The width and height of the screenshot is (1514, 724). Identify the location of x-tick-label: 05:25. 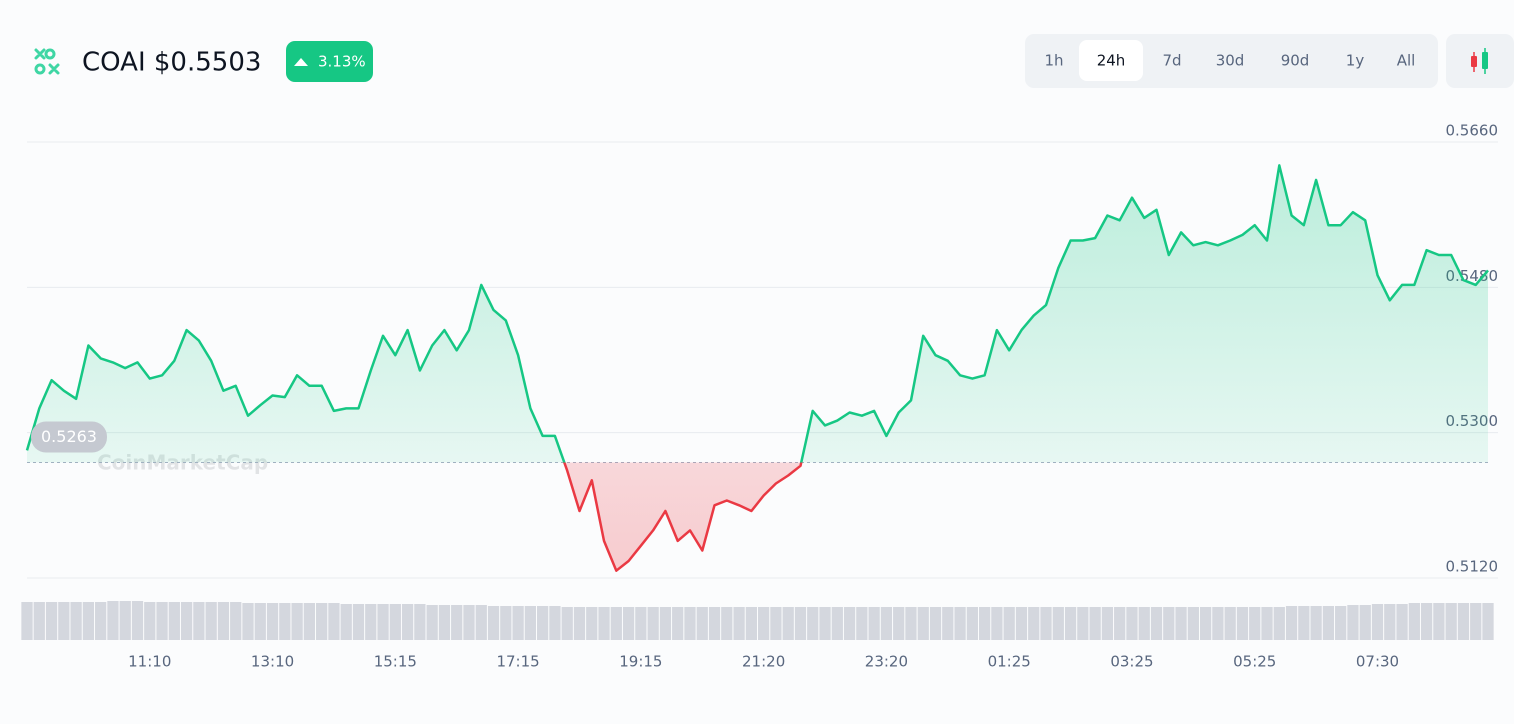
(1254, 662).